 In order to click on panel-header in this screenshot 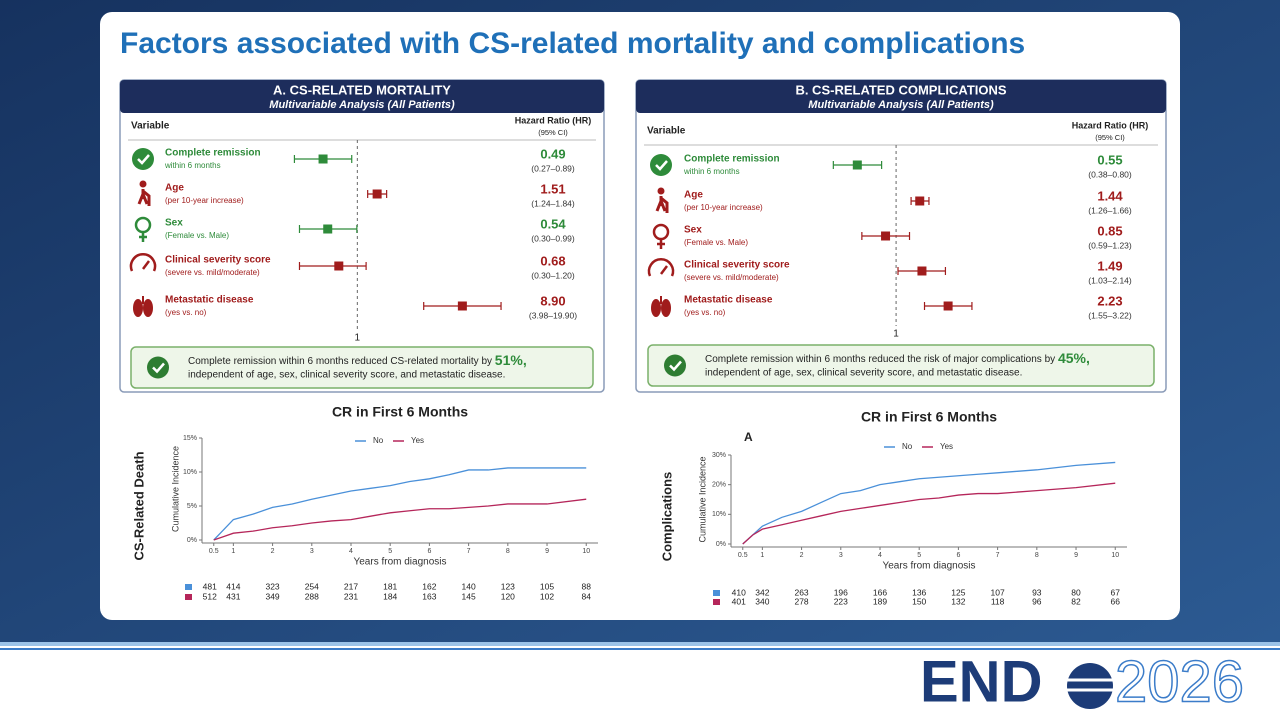, I will do `click(901, 96)`.